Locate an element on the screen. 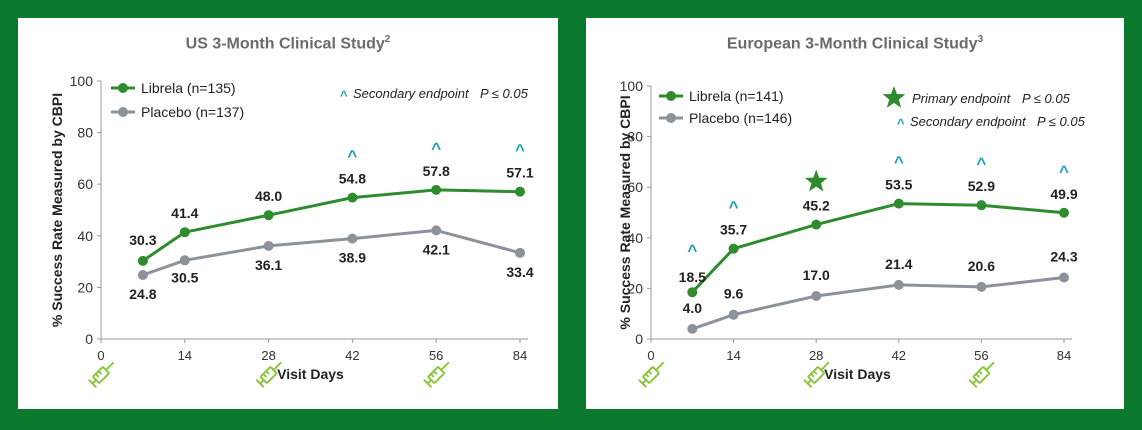 The image size is (1142, 430). data-label: 21.4 is located at coordinates (898, 264).